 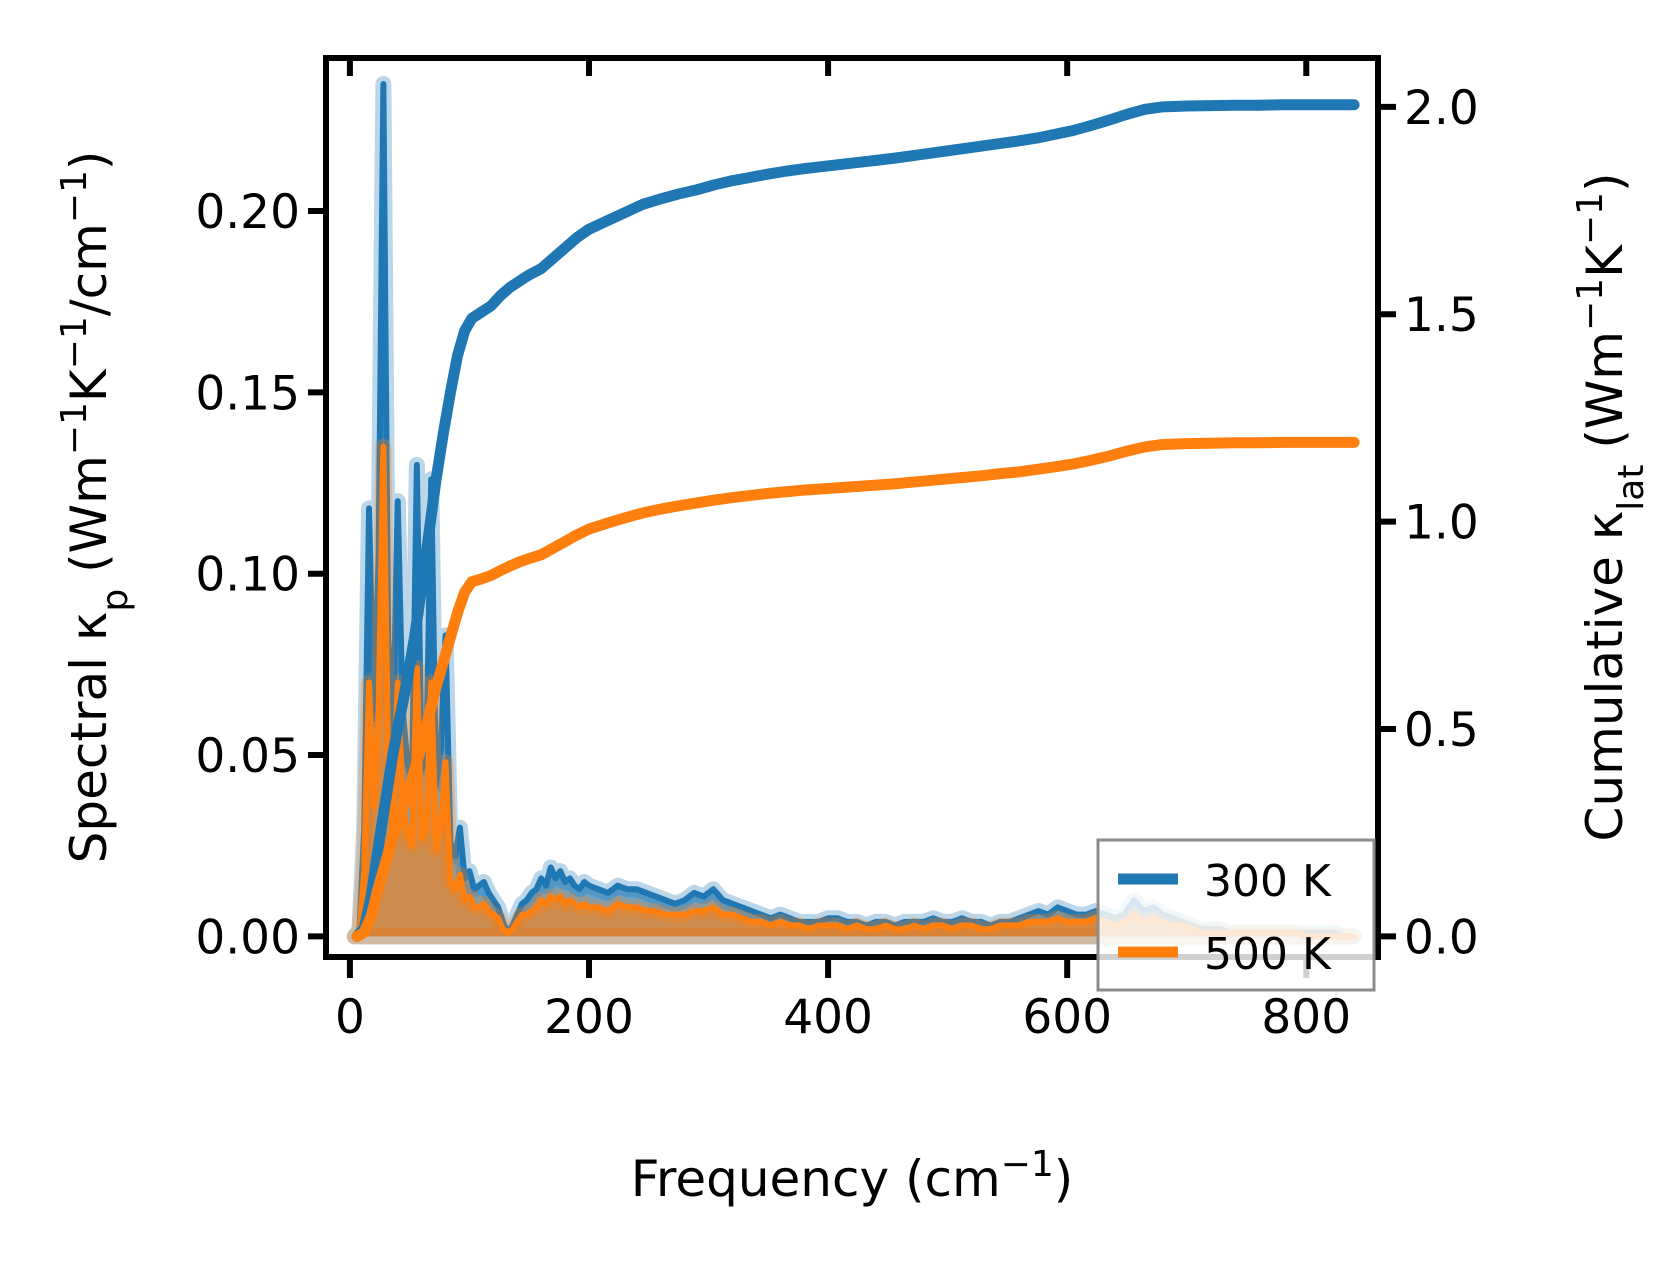 What do you see at coordinates (828, 1017) in the screenshot?
I see `x-tick-label-400: 400` at bounding box center [828, 1017].